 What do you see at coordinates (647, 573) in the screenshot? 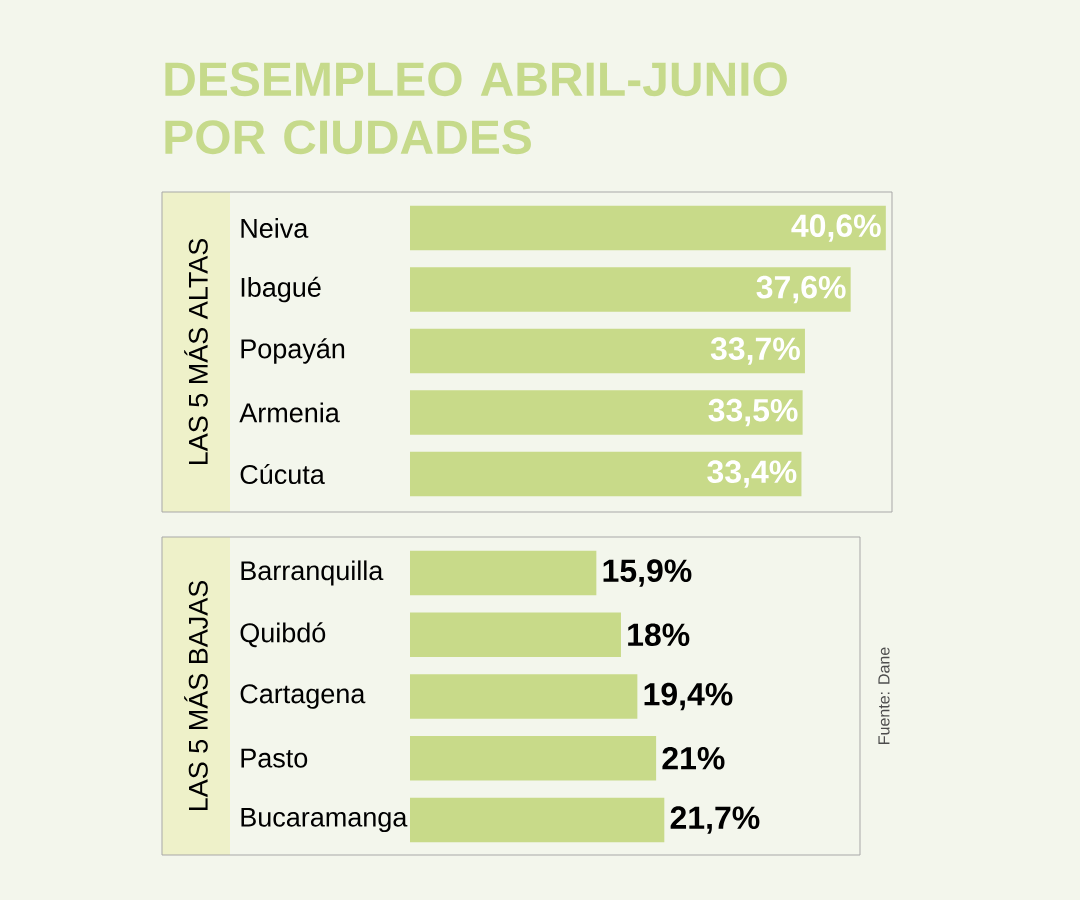
I see `data-label: 15,9%` at bounding box center [647, 573].